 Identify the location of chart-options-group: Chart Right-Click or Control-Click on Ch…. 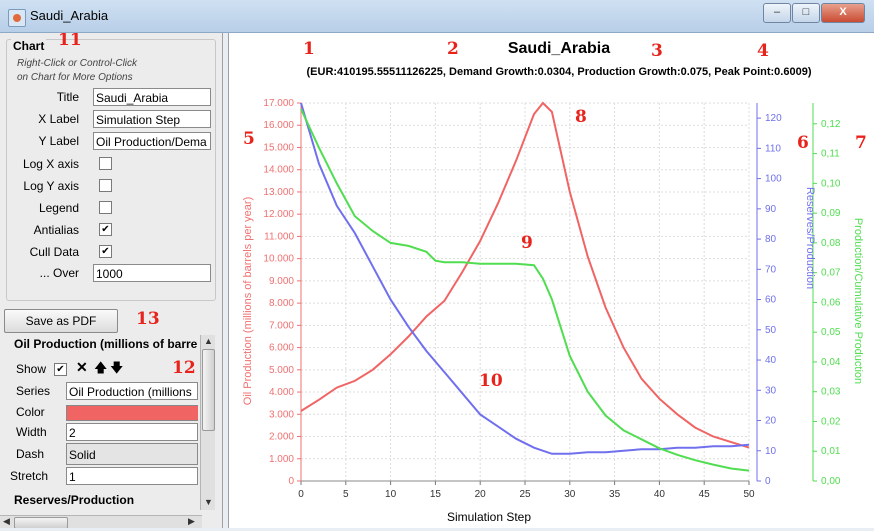
(111, 170).